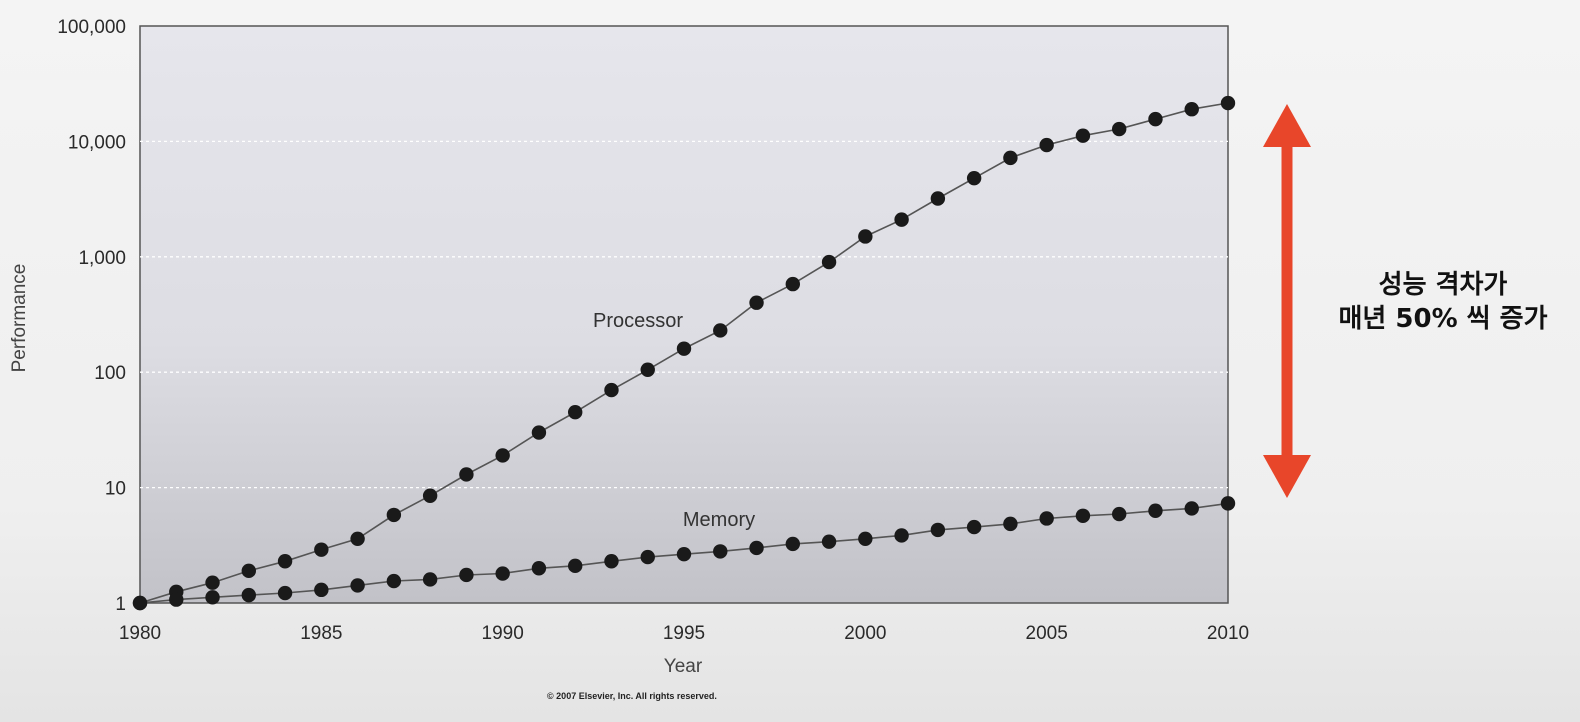 This screenshot has width=1580, height=722. I want to click on series-label-processor: Processor, so click(638, 321).